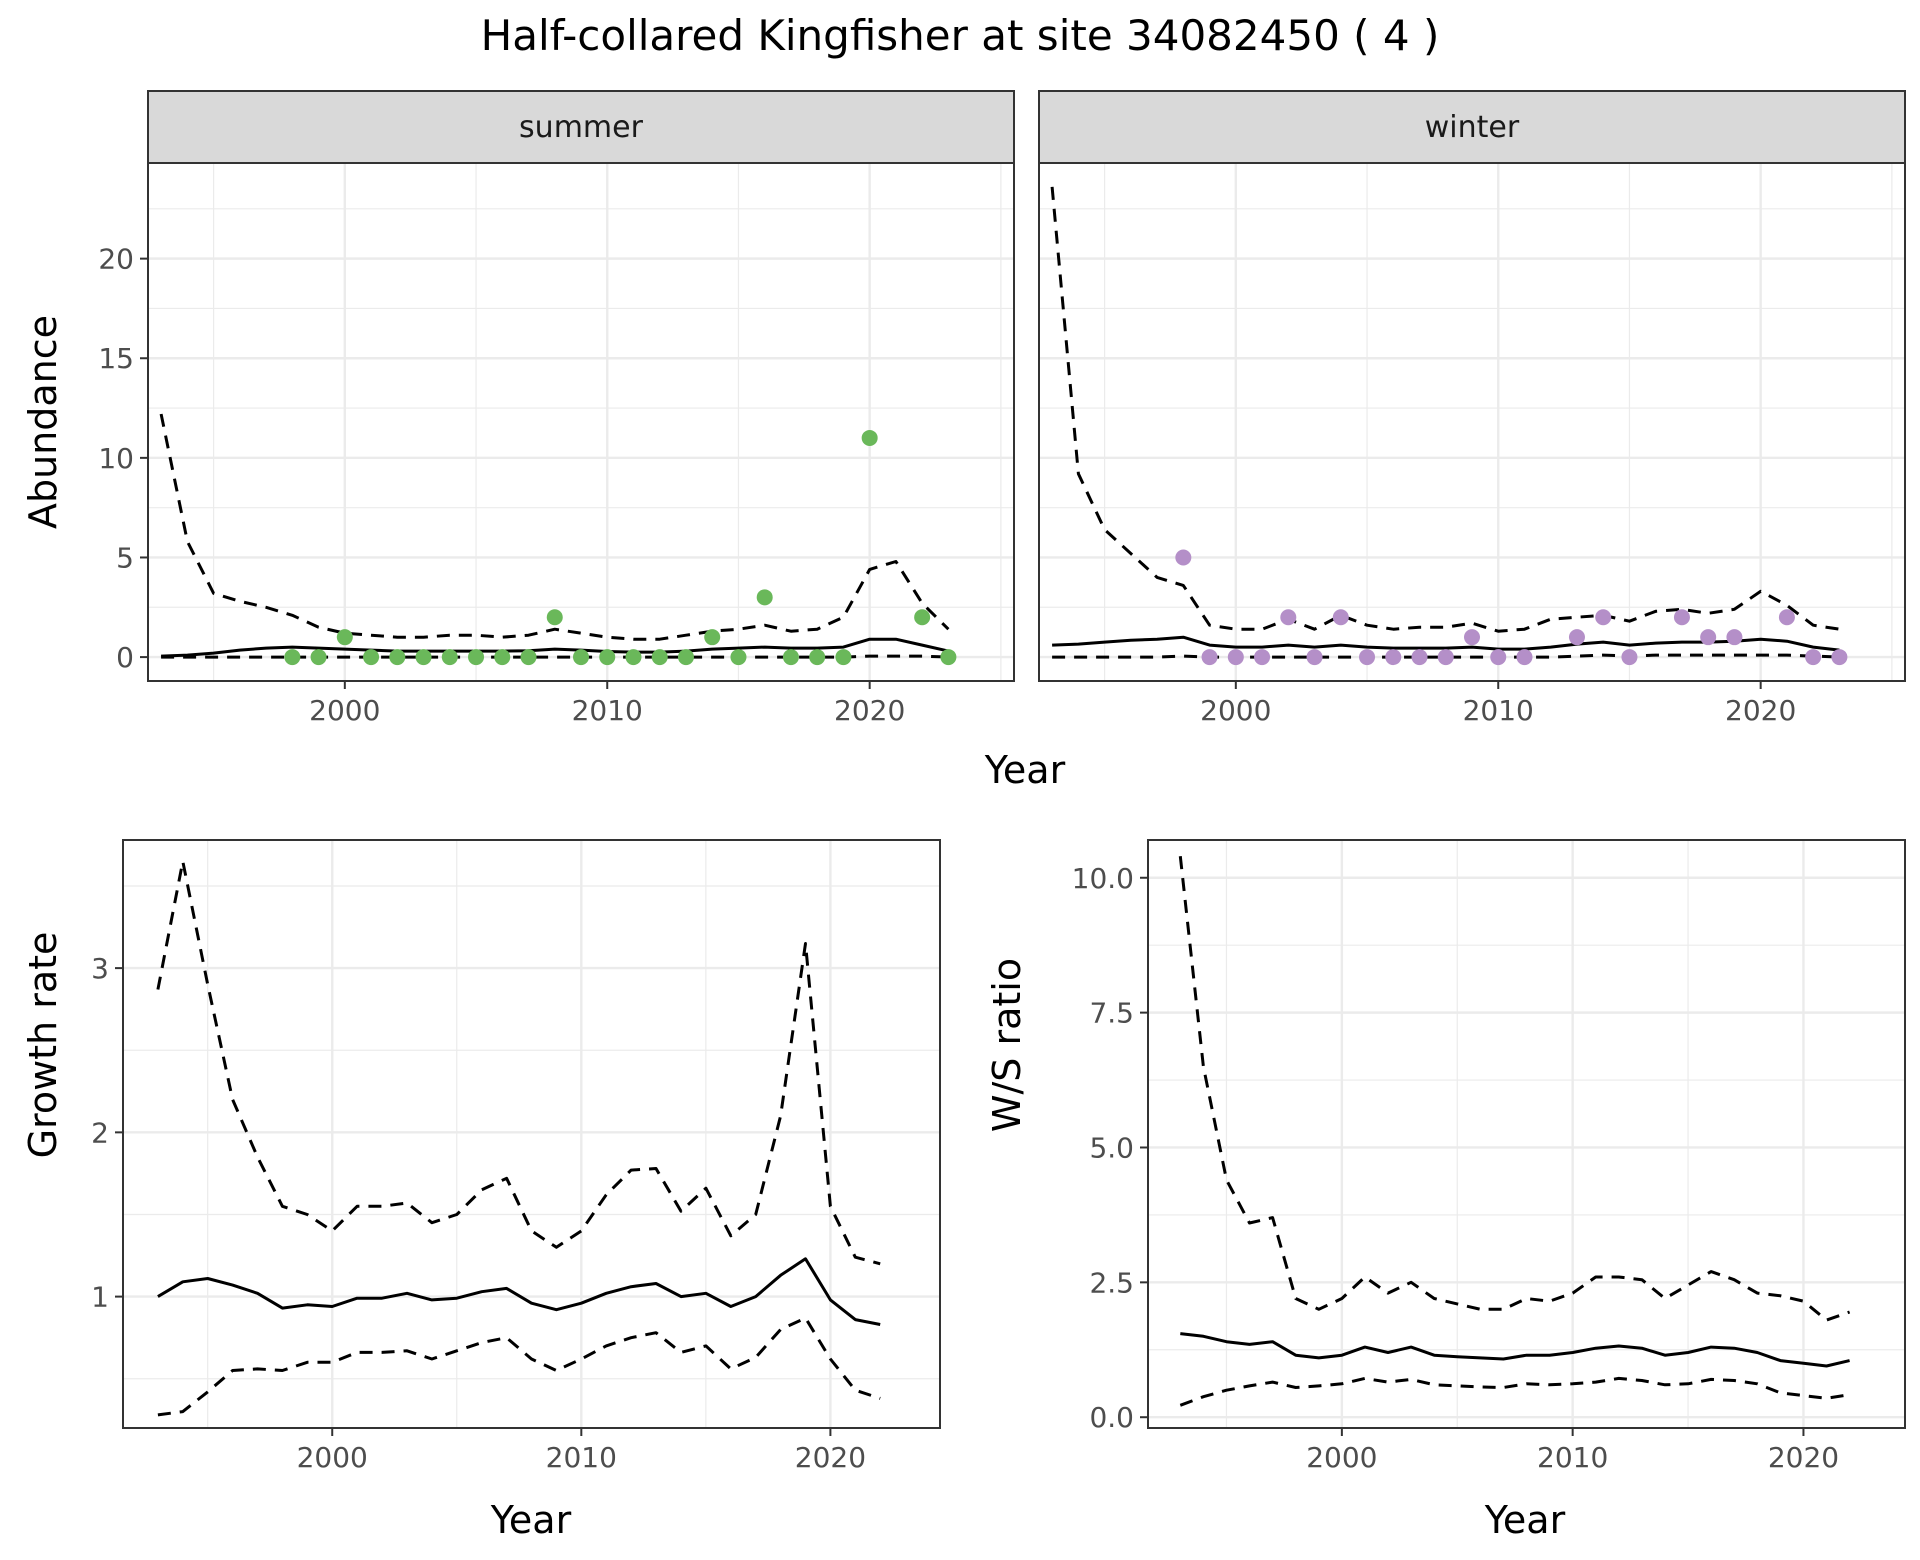  What do you see at coordinates (1111, 1147) in the screenshot?
I see `y-tick-label: 5.0` at bounding box center [1111, 1147].